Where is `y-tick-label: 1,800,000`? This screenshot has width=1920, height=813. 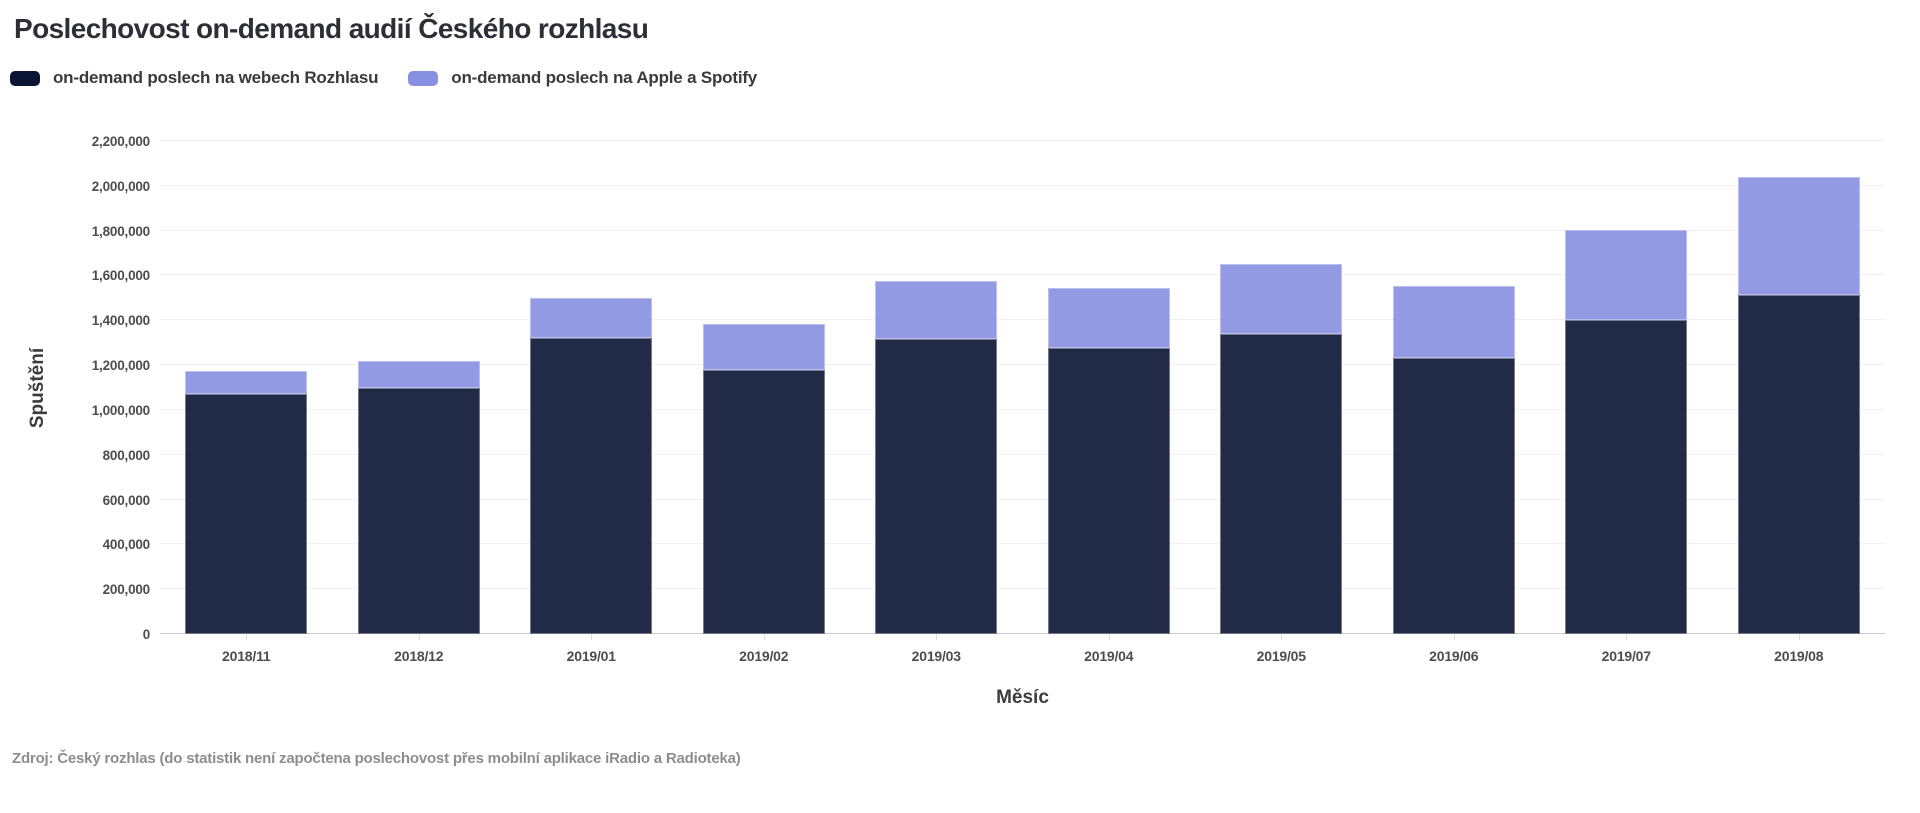
y-tick-label: 1,800,000 is located at coordinates (120, 231).